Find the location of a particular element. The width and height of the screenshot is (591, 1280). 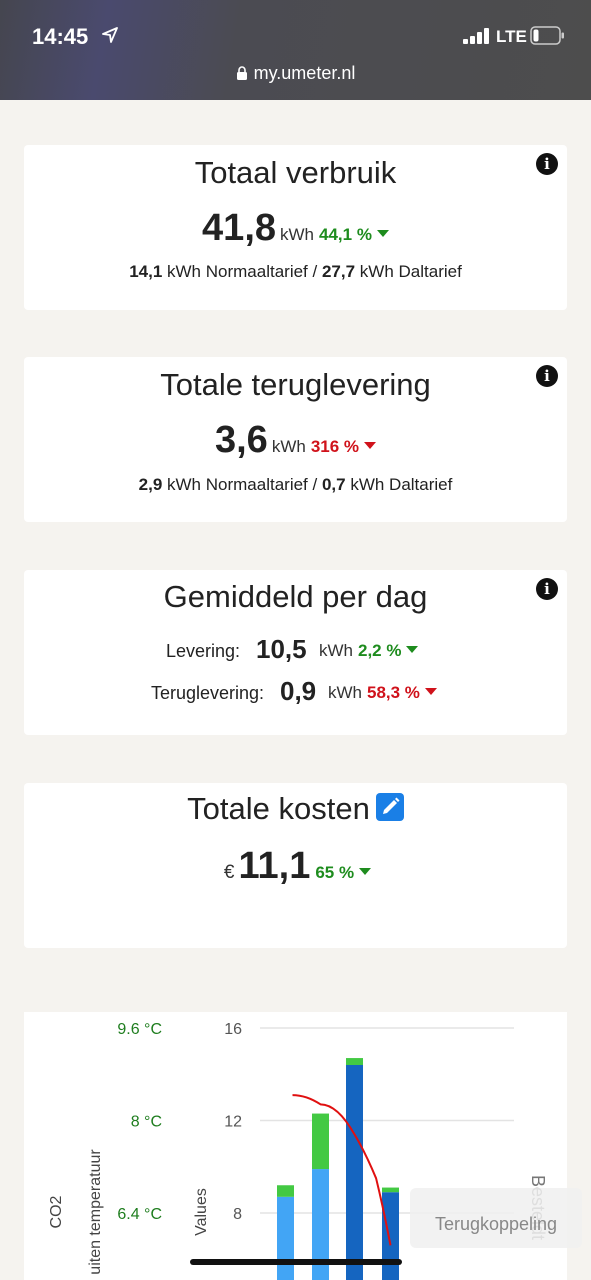

card-title: Totaal verbruik is located at coordinates (295, 172).